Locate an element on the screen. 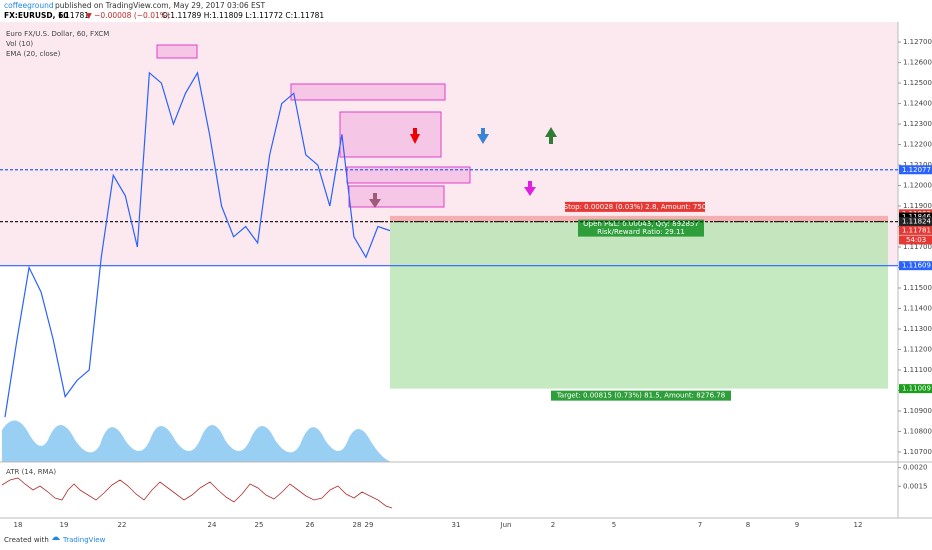 The height and width of the screenshot is (550, 932). atr-tick-label: 0.0020 is located at coordinates (915, 468).